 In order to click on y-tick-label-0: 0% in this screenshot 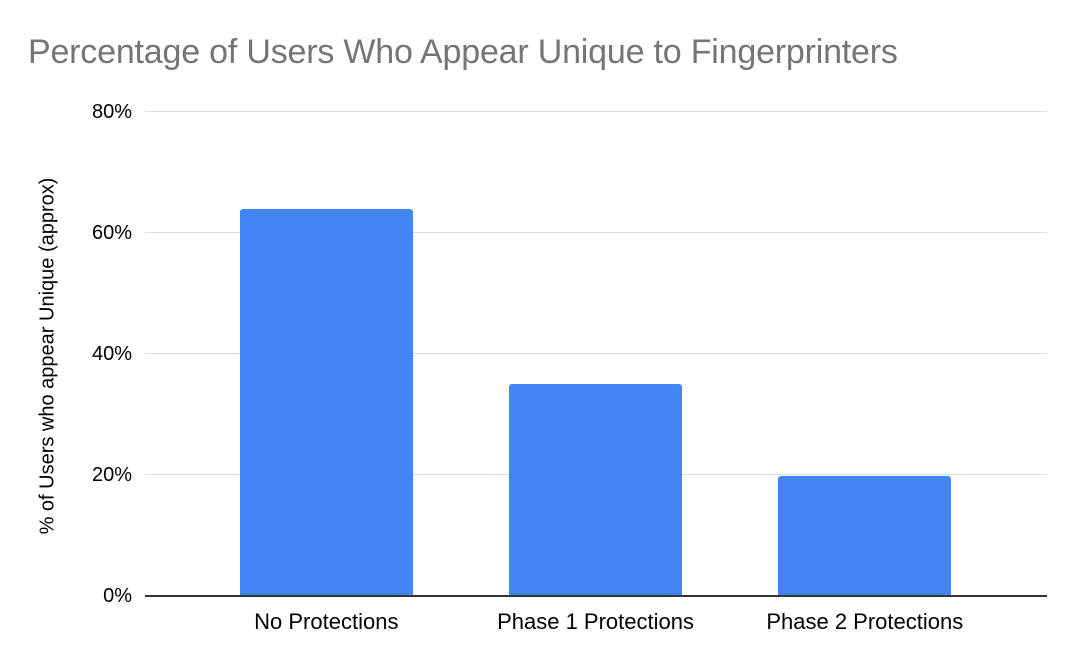, I will do `click(117, 596)`.